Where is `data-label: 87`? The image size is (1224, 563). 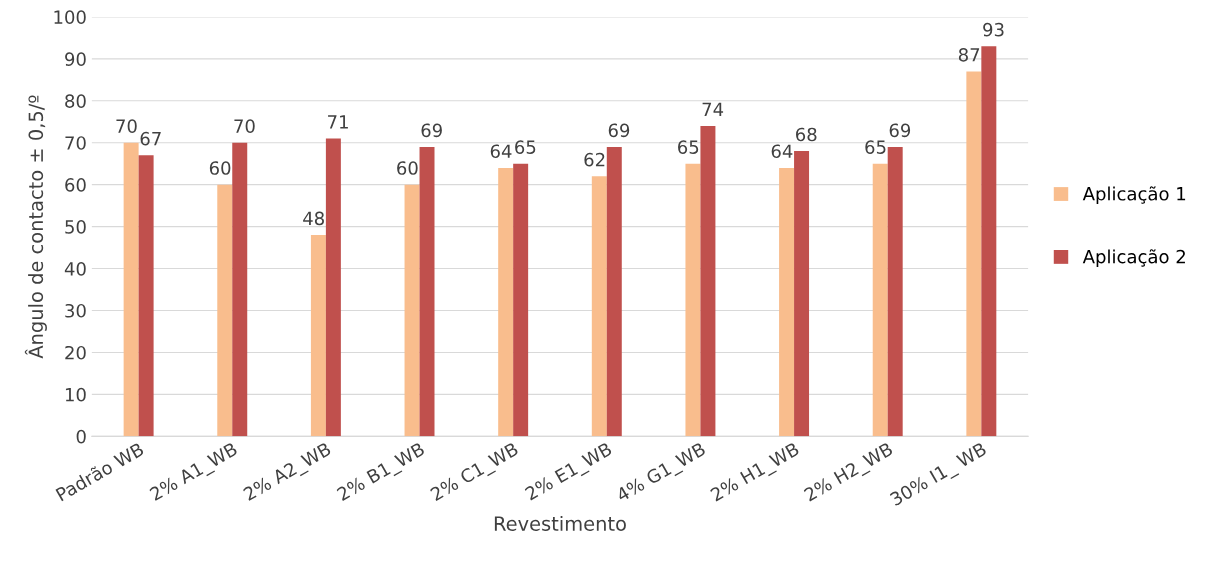 data-label: 87 is located at coordinates (969, 54).